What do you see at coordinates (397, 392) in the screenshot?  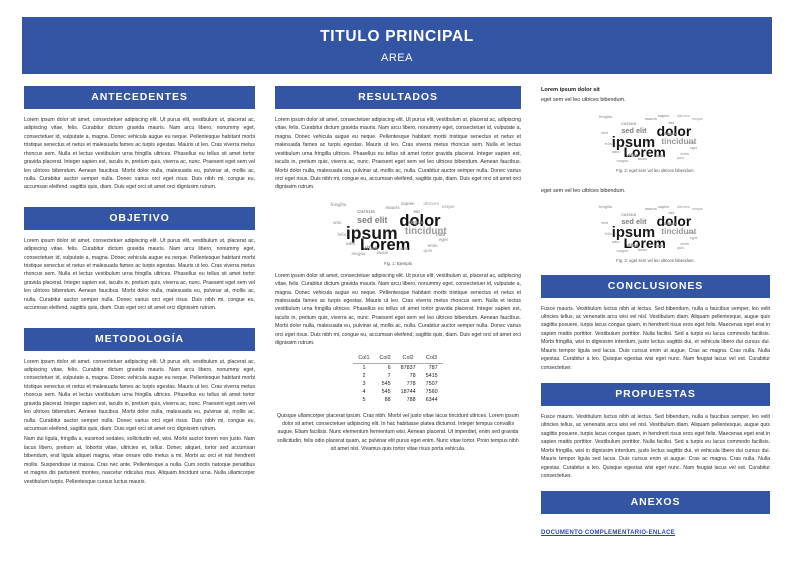 I see `table-row: 4 545 18744 7560` at bounding box center [397, 392].